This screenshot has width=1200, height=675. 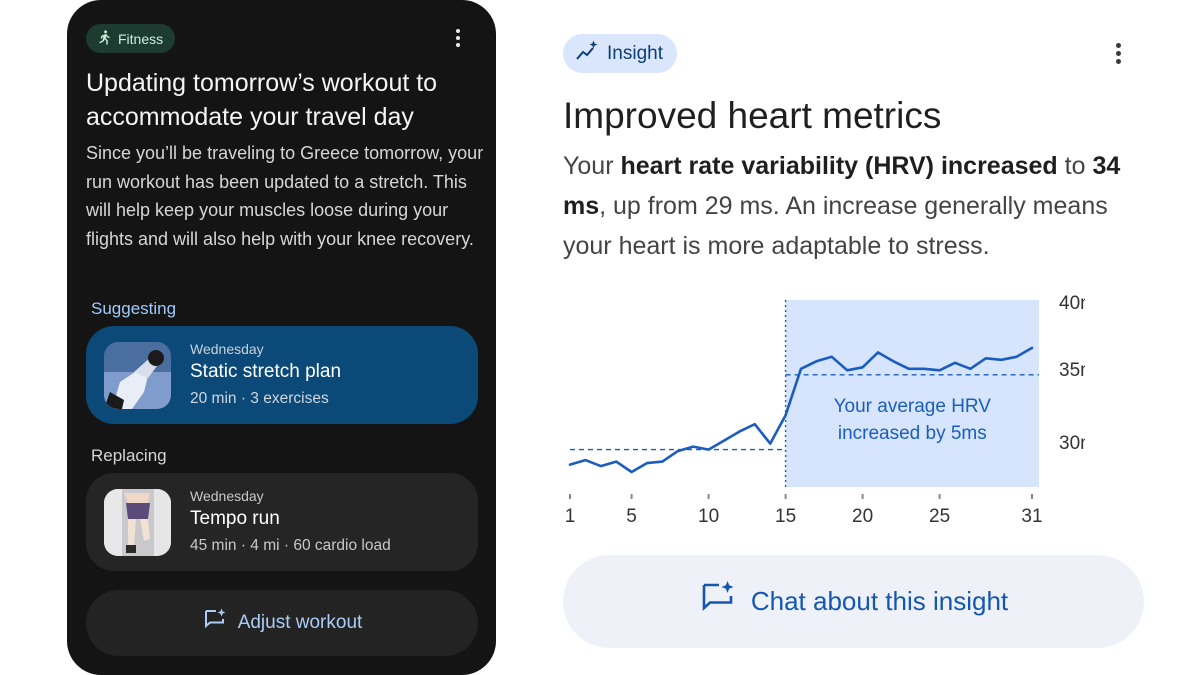 What do you see at coordinates (635, 53) in the screenshot?
I see `insight-chip-label: Insight` at bounding box center [635, 53].